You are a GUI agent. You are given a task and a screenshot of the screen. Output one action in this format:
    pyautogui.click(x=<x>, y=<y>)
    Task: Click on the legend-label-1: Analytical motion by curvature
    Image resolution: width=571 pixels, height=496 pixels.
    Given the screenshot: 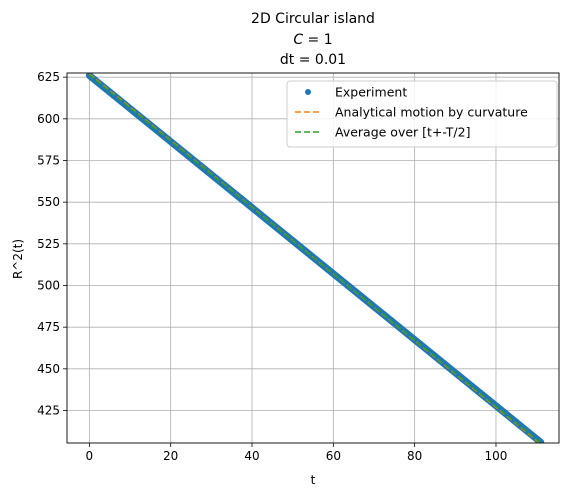 What is the action you would take?
    pyautogui.click(x=431, y=112)
    